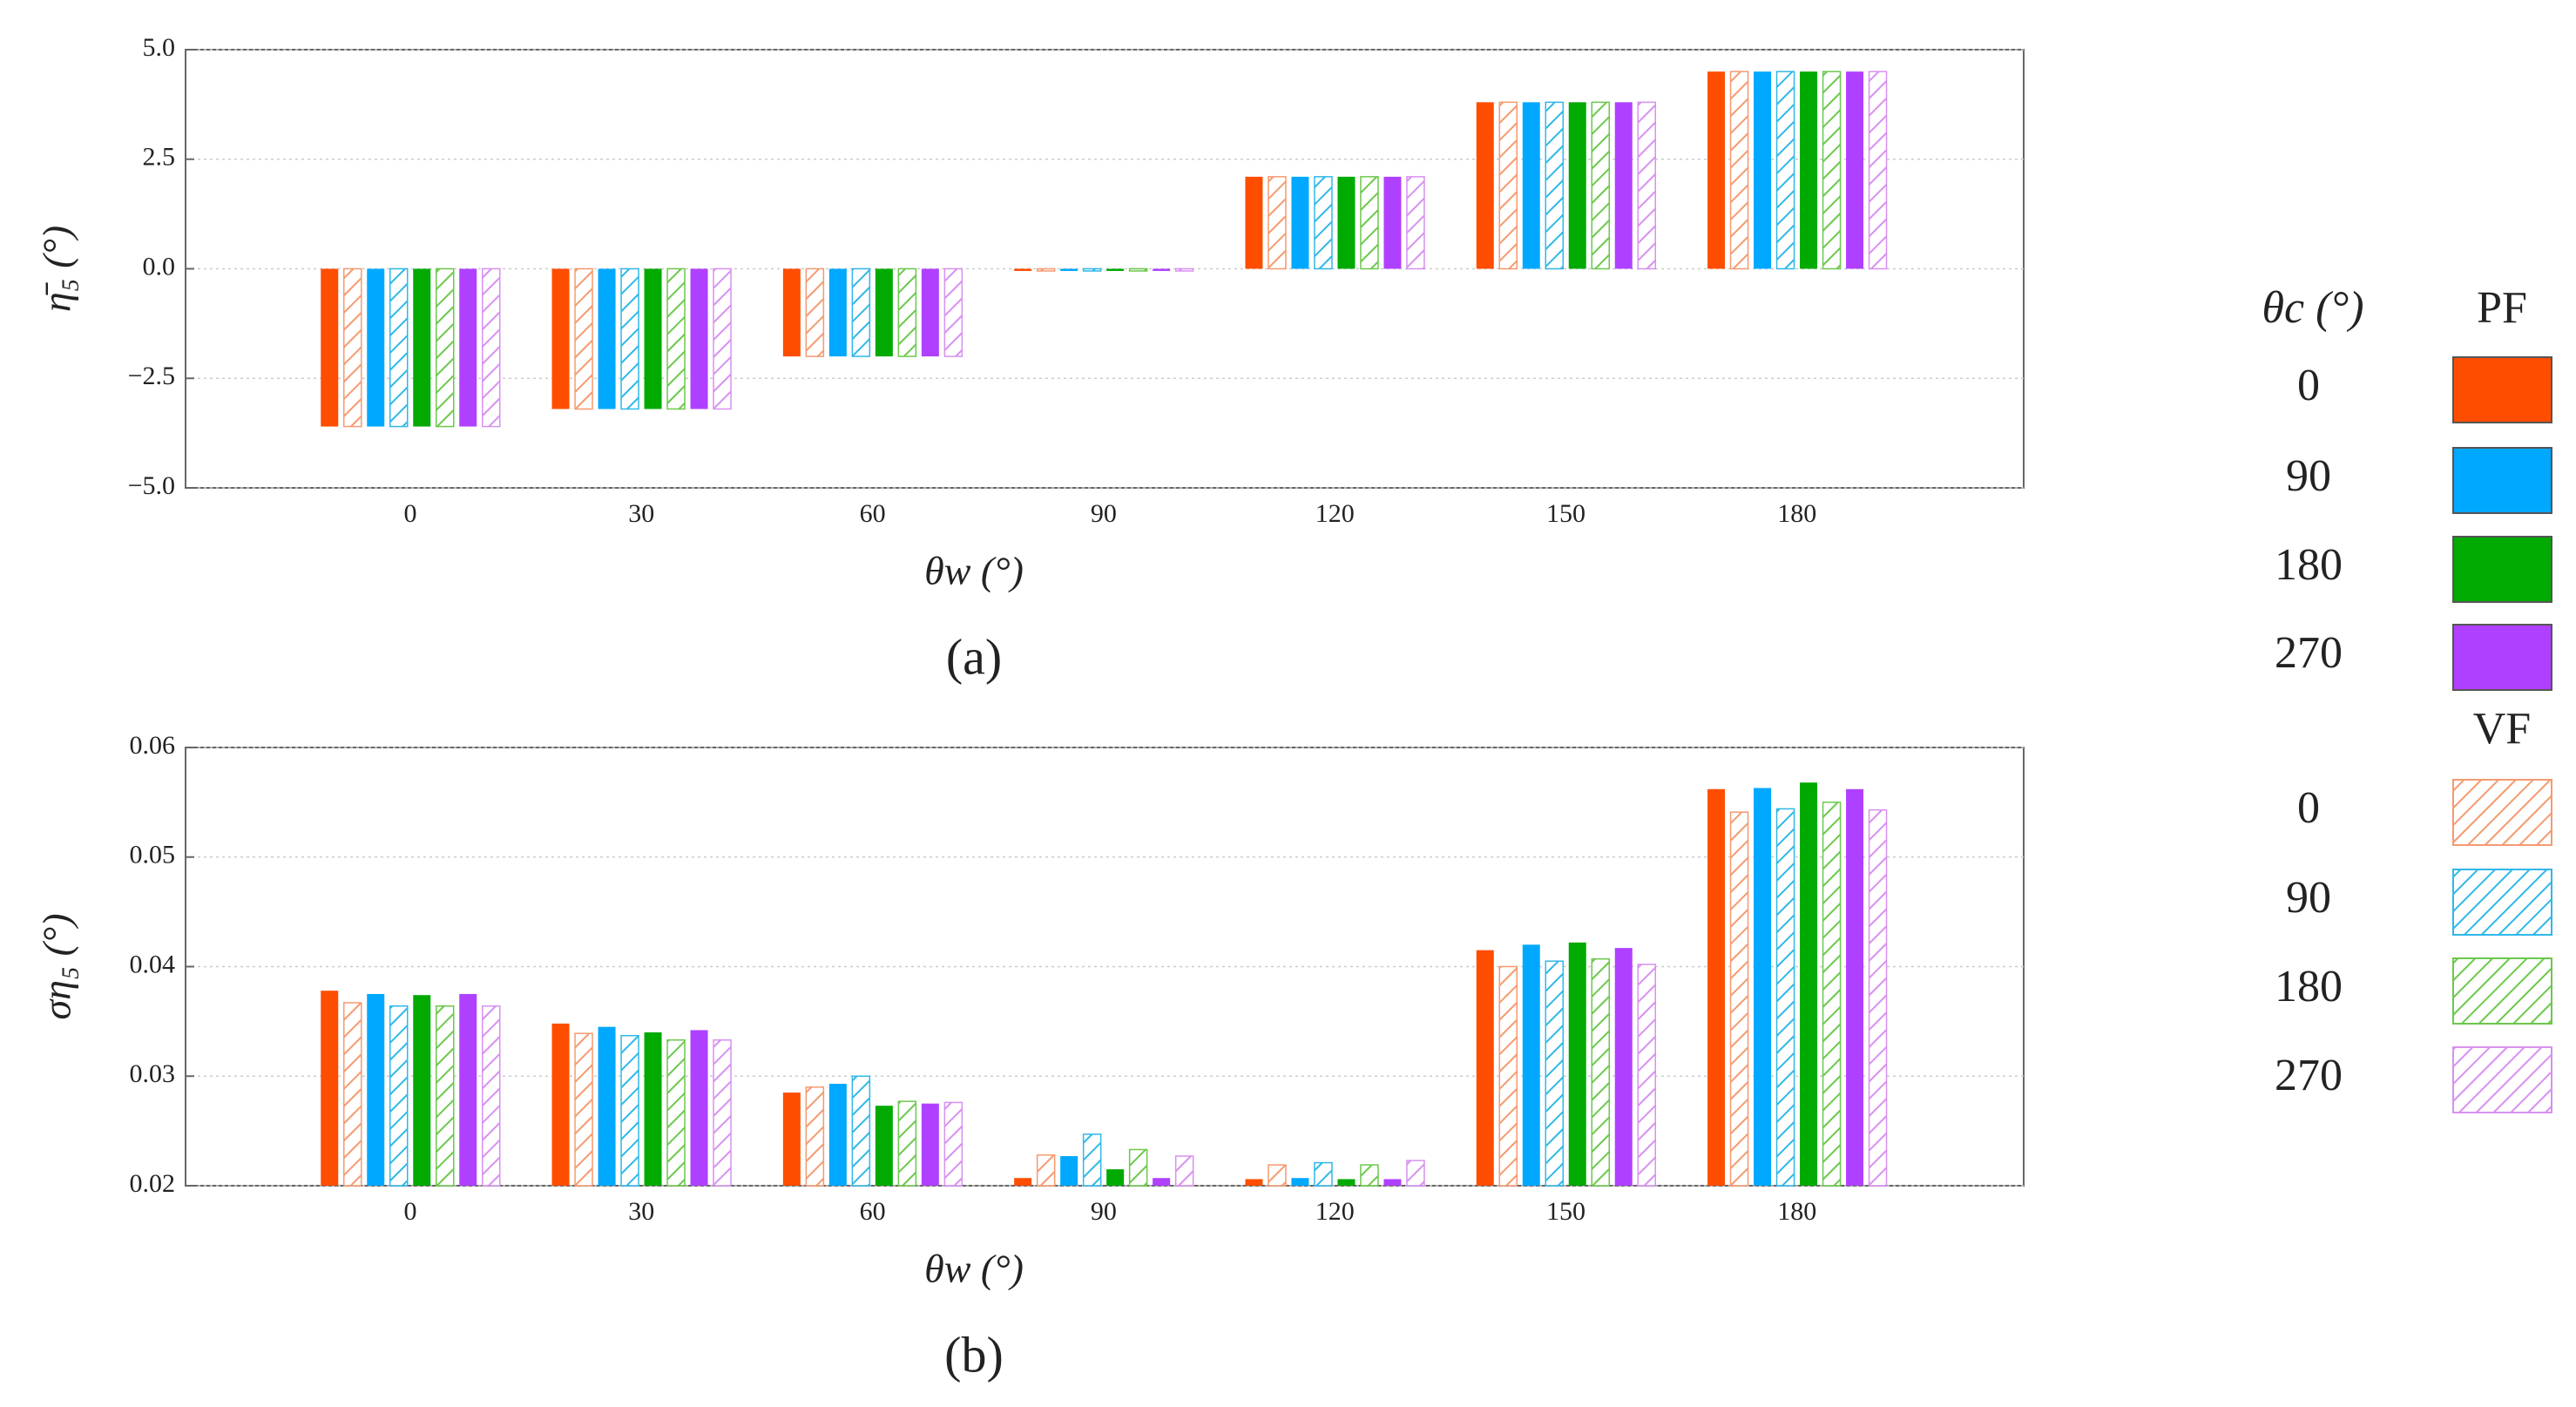 Image resolution: width=2576 pixels, height=1407 pixels. I want to click on caption: (b), so click(974, 1354).